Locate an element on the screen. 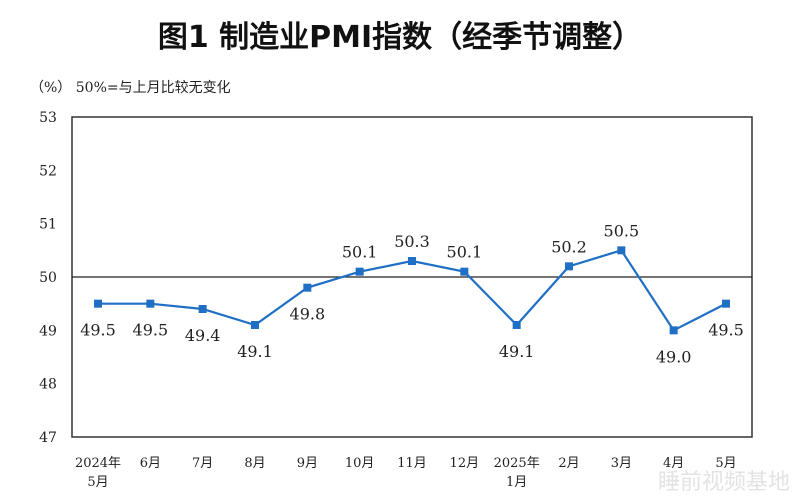 The height and width of the screenshot is (502, 800). y-tick-label: 48 is located at coordinates (48, 385).